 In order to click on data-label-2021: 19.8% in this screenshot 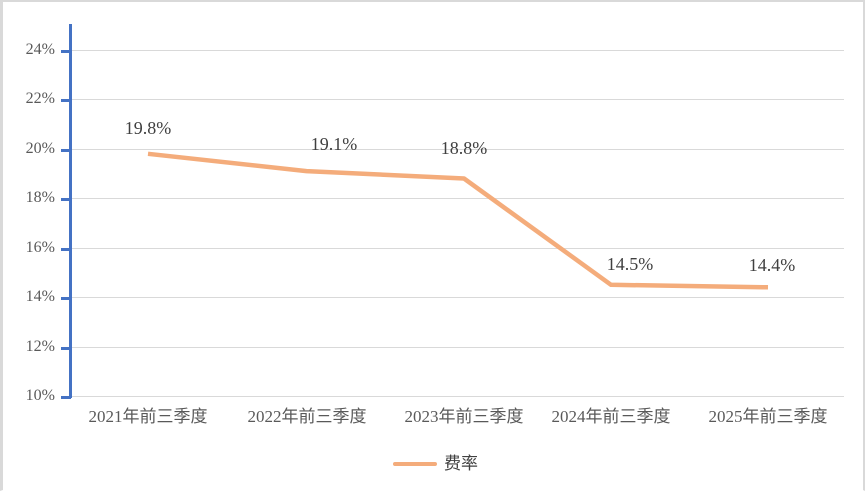, I will do `click(148, 128)`.